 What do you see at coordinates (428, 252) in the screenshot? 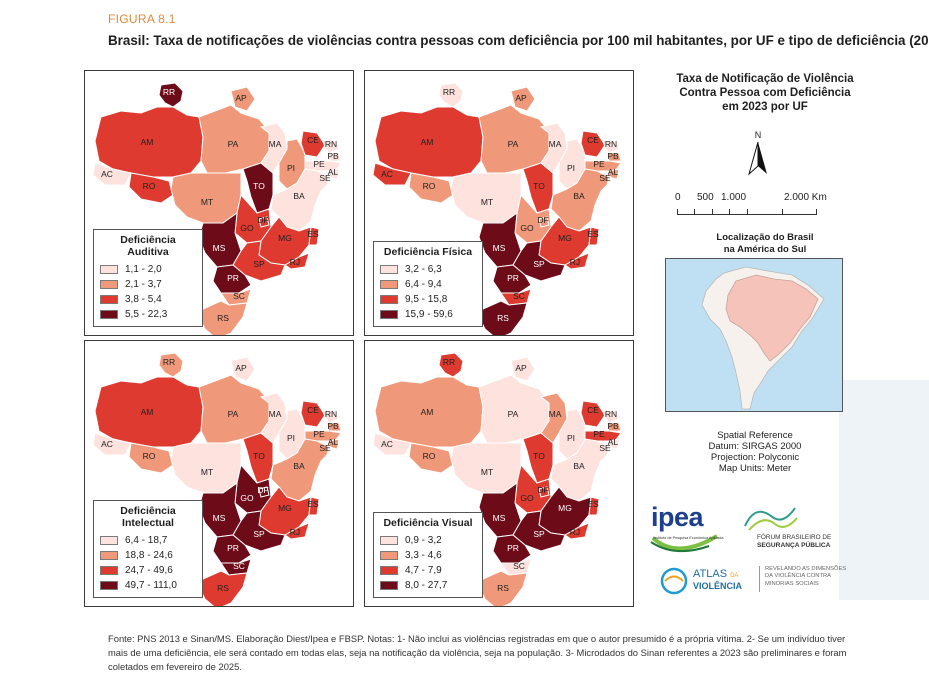
I see `legend-title: Deficiência Física` at bounding box center [428, 252].